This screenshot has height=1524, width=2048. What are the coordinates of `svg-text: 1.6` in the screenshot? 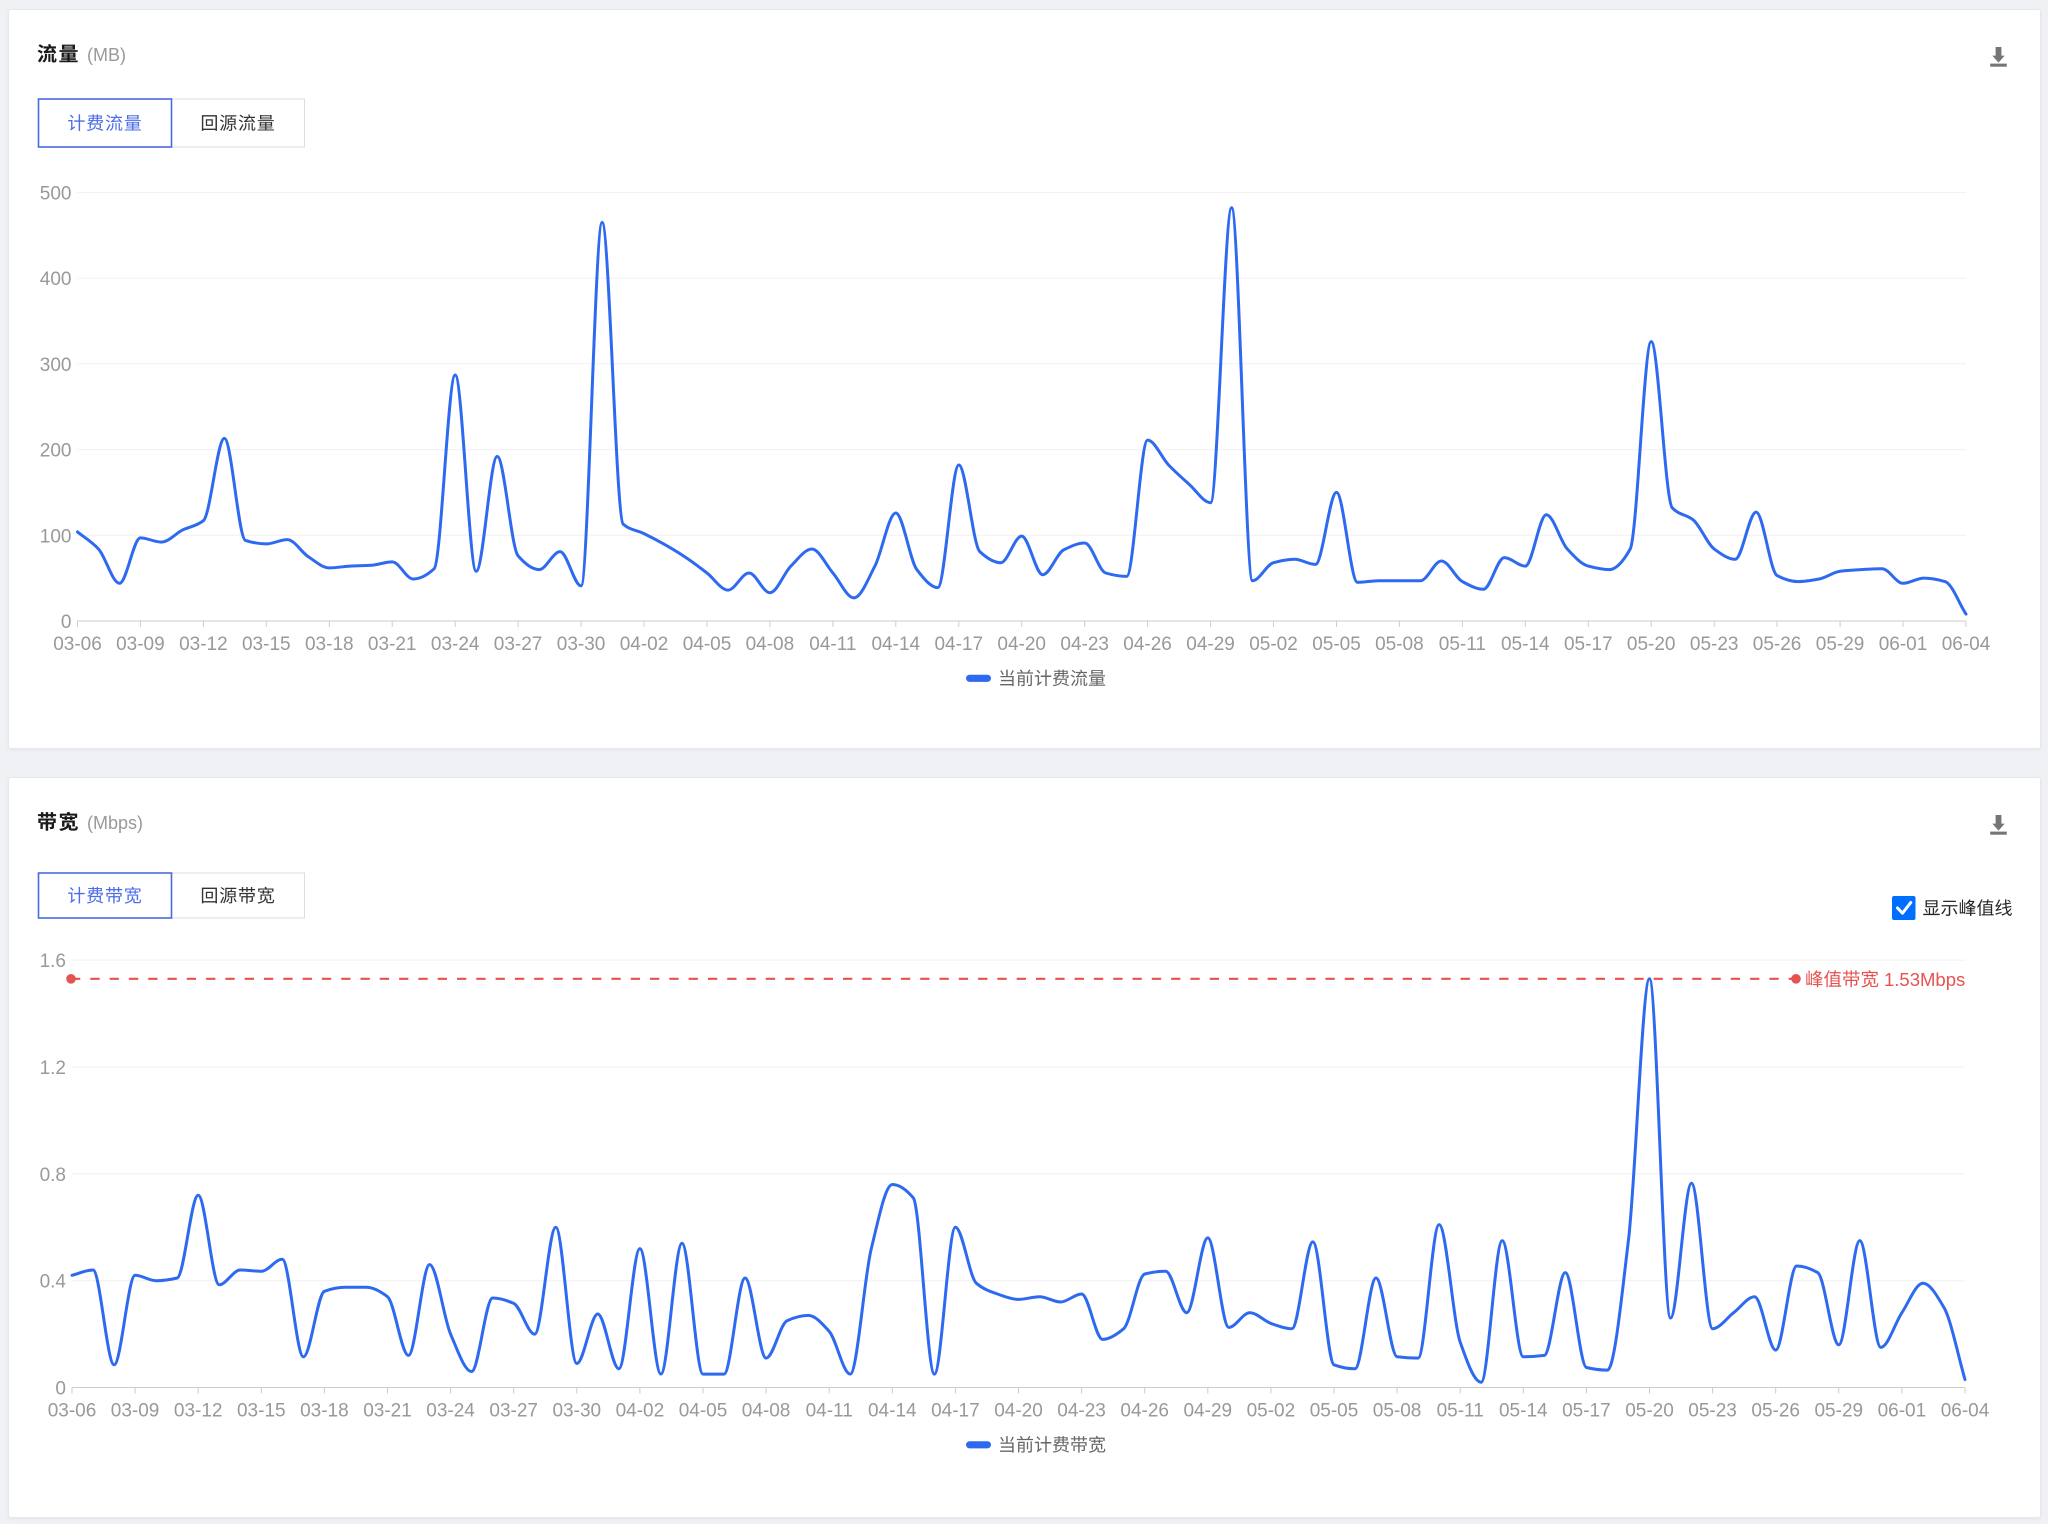 It's located at (53, 961).